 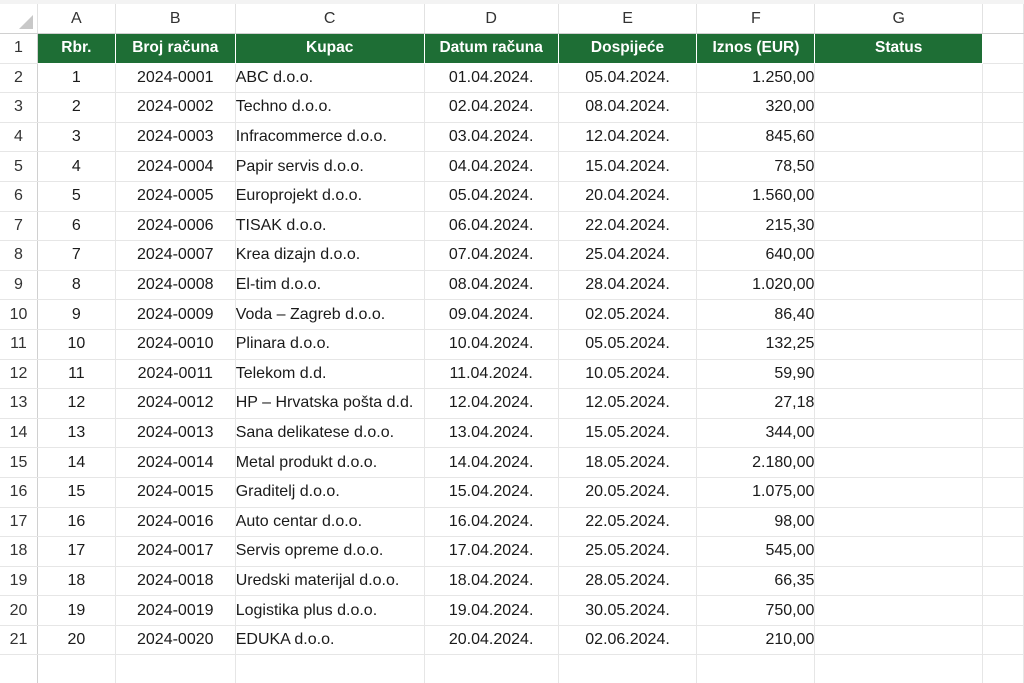 I want to click on cell-datum-racuna: 08.04.2024., so click(x=491, y=285).